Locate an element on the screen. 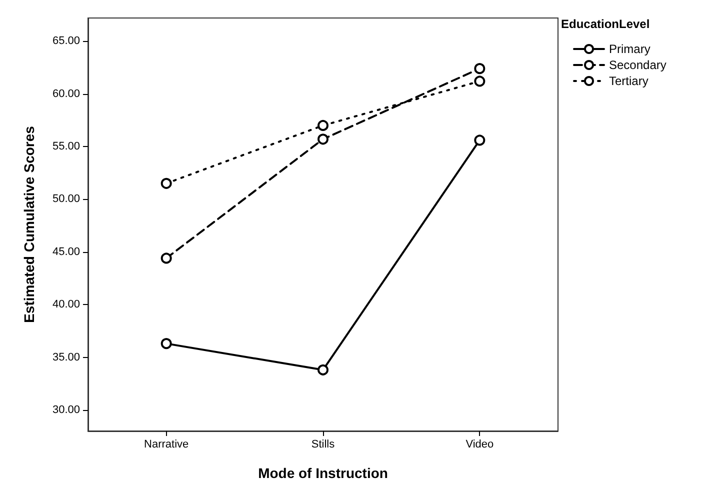 This screenshot has height=496, width=718. x-tick-label: Narrative is located at coordinates (166, 444).